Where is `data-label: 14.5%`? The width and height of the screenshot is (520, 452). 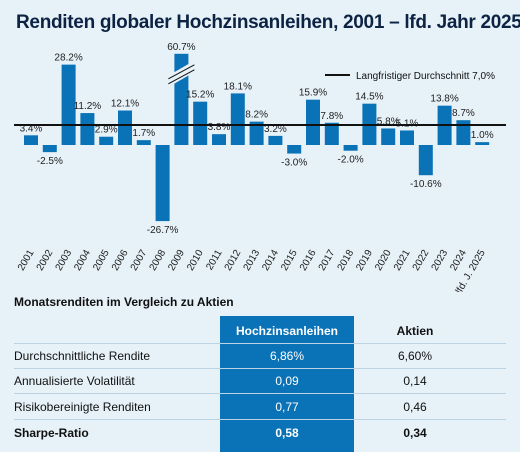 data-label: 14.5% is located at coordinates (369, 97).